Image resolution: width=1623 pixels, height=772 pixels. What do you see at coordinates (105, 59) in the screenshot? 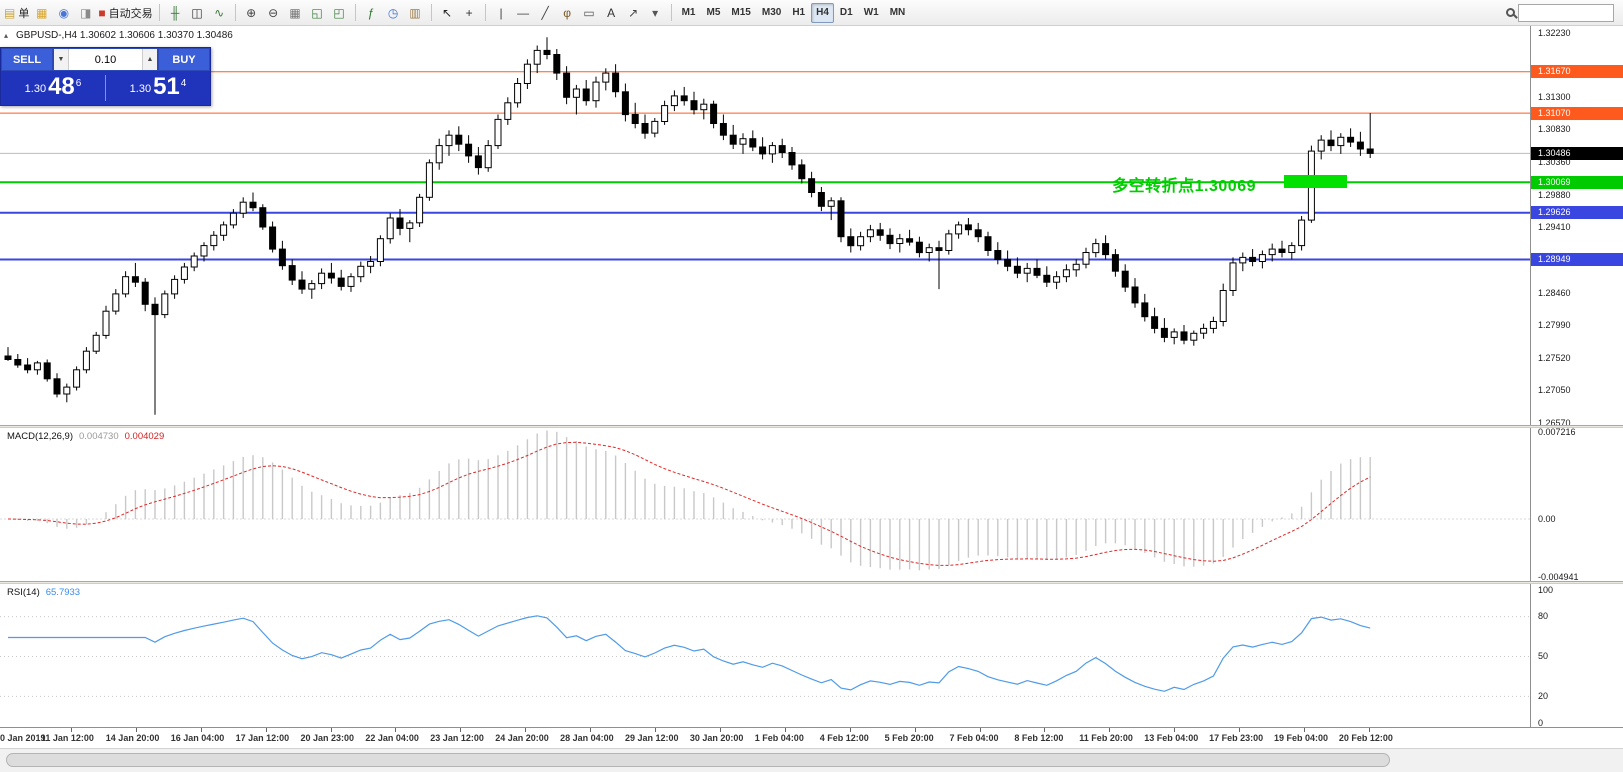
I see `lot-size-input` at bounding box center [105, 59].